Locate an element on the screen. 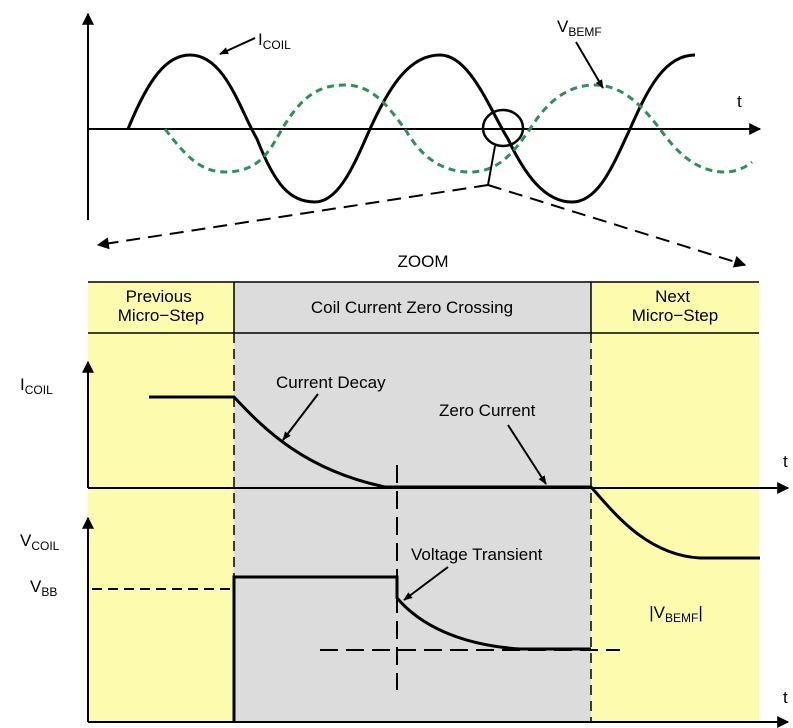  current-decay-pointer is located at coordinates (300, 417).